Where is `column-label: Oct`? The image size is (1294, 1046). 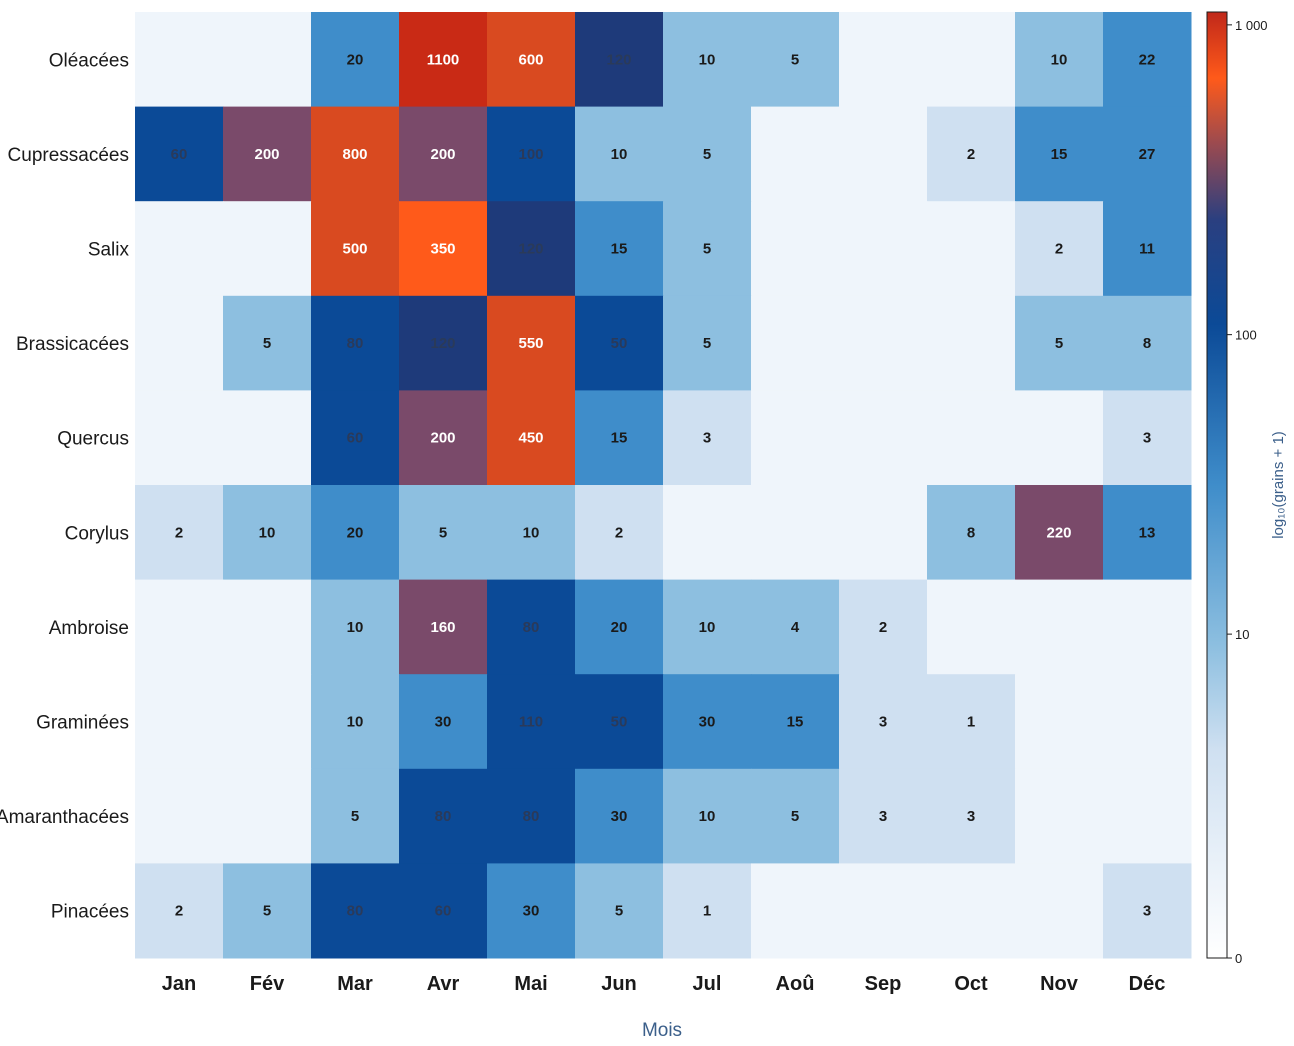
column-label: Oct is located at coordinates (971, 984).